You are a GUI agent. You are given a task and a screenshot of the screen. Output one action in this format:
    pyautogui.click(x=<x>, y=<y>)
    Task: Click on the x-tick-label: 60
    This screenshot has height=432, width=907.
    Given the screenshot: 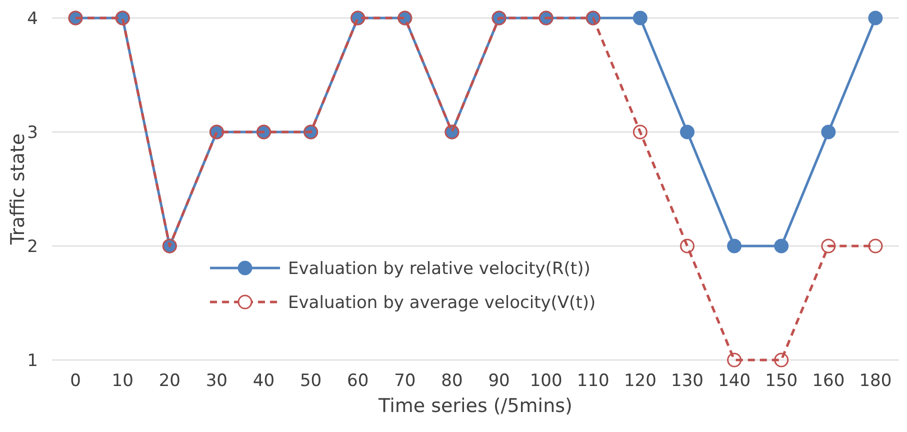 What is the action you would take?
    pyautogui.click(x=358, y=381)
    